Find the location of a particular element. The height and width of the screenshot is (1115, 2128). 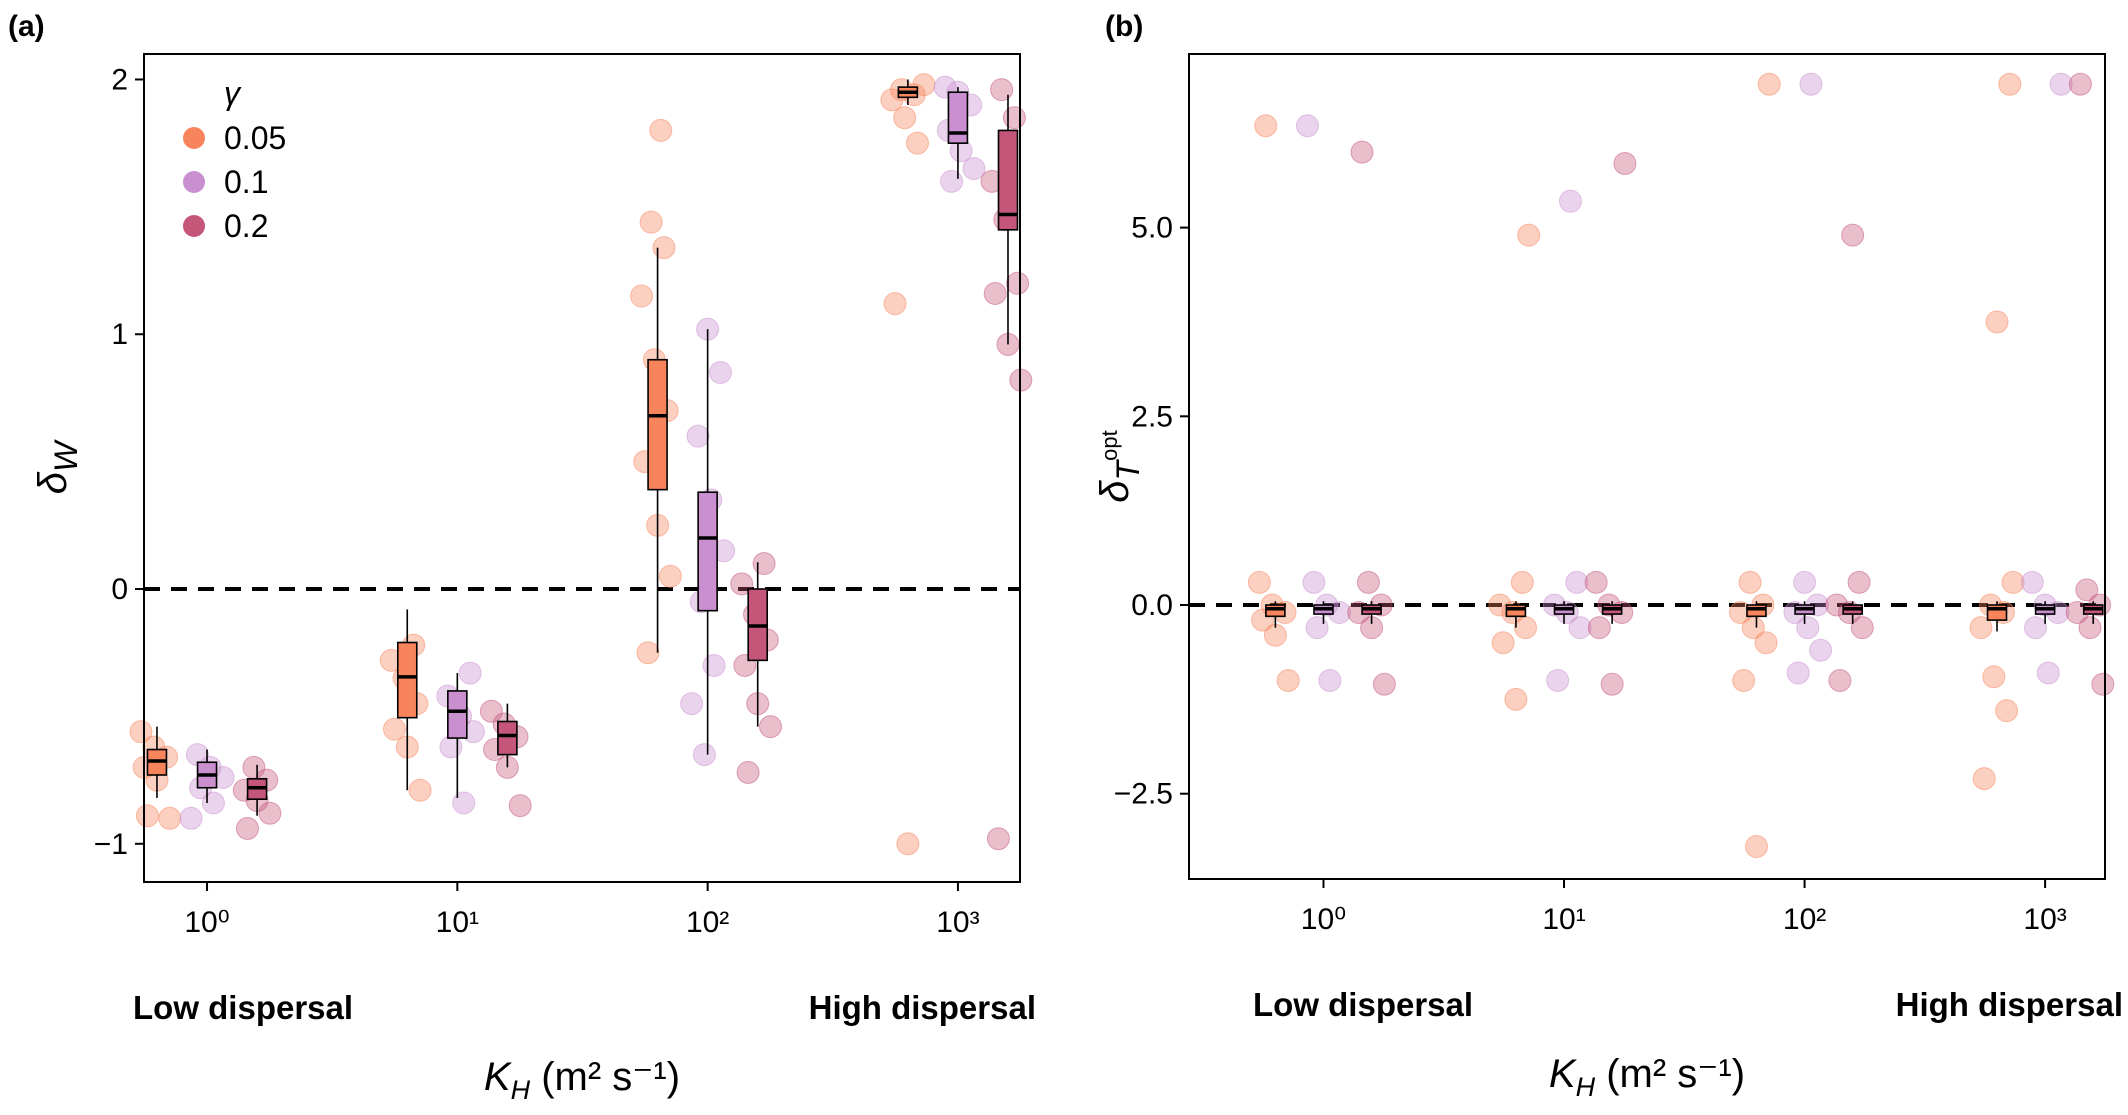

annotation: Low dispersal is located at coordinates (1363, 1004).